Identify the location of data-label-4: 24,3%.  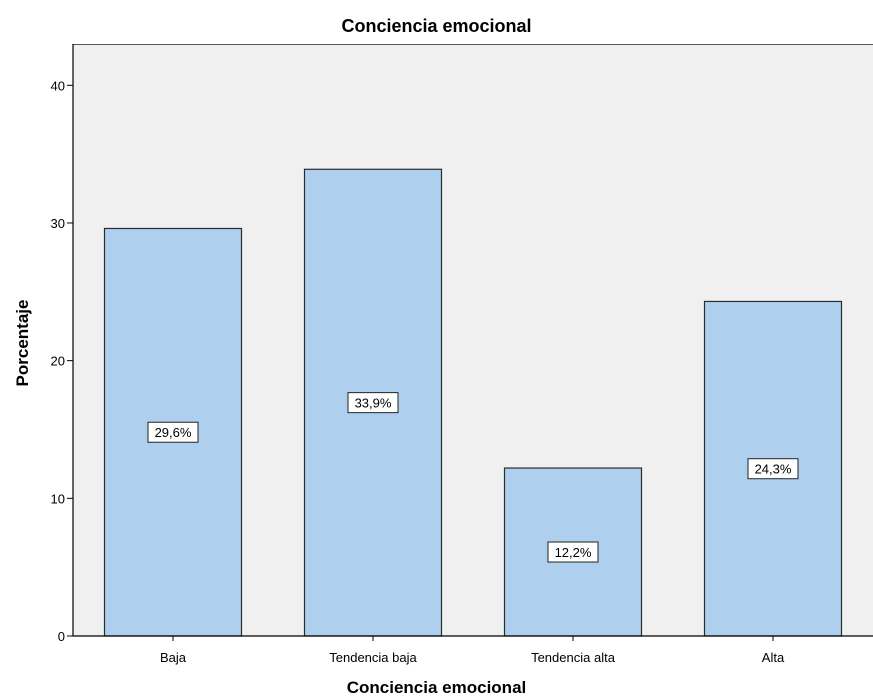
(773, 469).